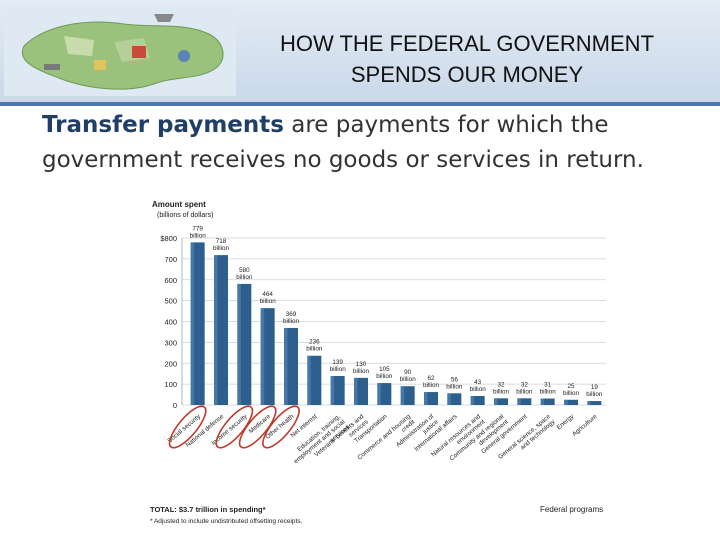  I want to click on y-tick-label: 600, so click(170, 280).